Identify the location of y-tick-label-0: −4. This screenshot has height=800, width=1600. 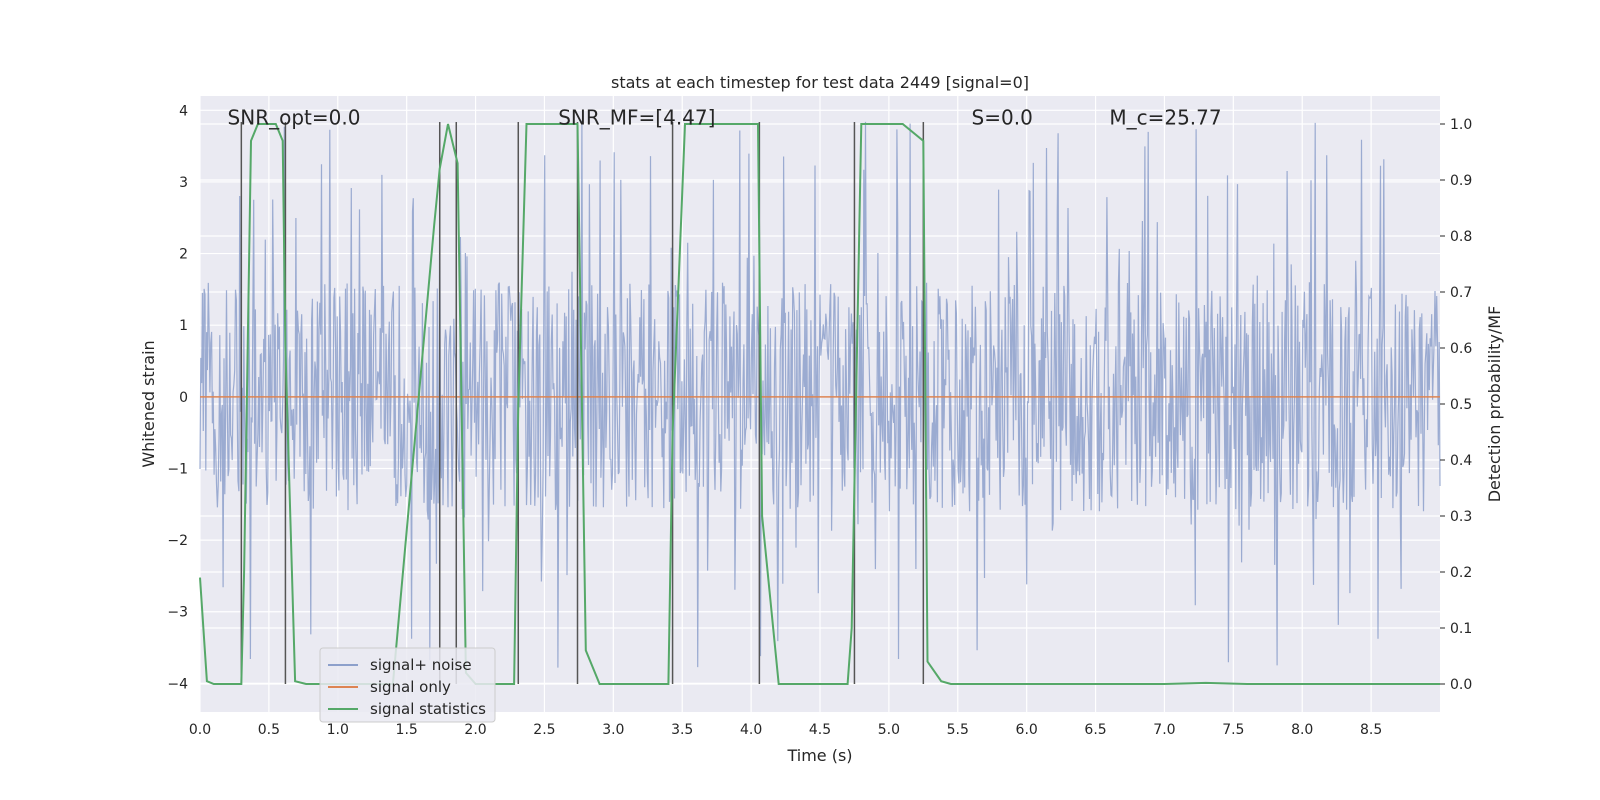
(177, 684).